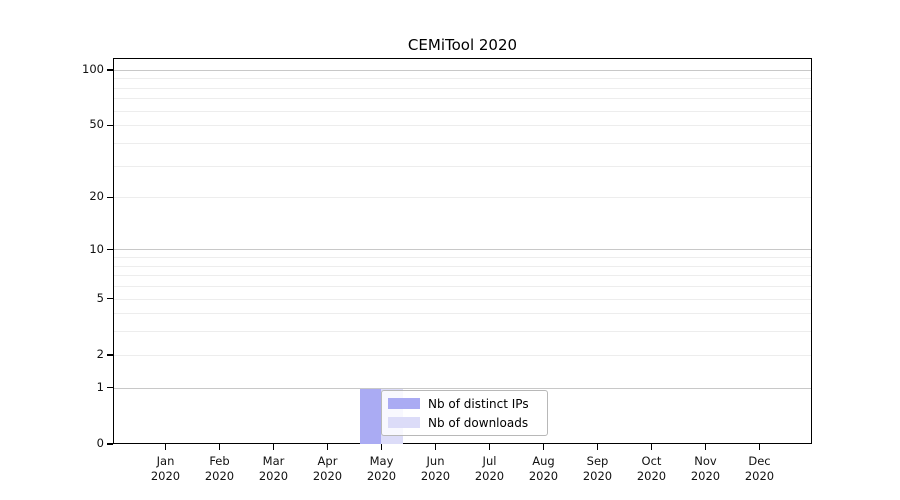  What do you see at coordinates (93, 69) in the screenshot?
I see `y-tick-label: 100` at bounding box center [93, 69].